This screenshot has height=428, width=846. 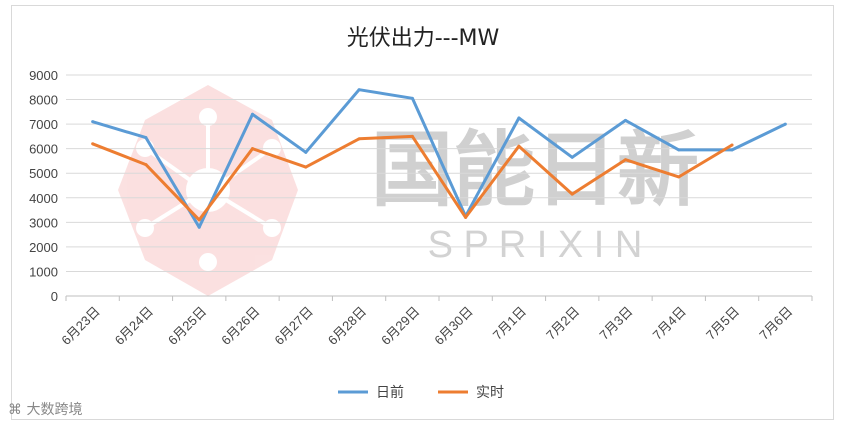 I want to click on x-tick-label: 6月27日, so click(x=294, y=326).